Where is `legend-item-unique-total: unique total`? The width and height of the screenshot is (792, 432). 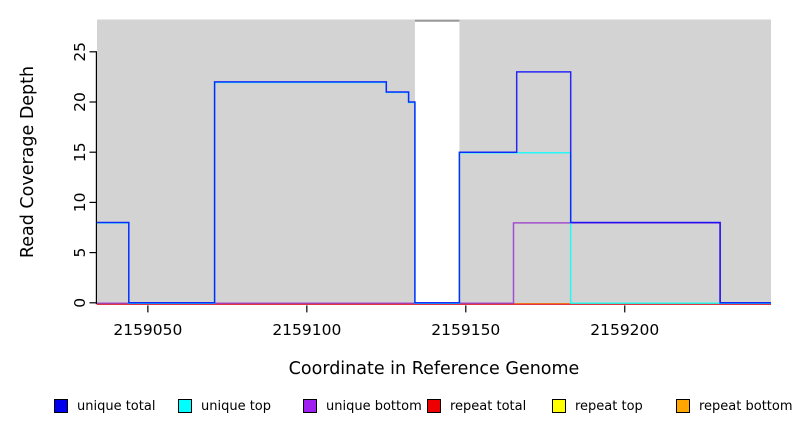
legend-item-unique-total: unique total is located at coordinates (104, 406).